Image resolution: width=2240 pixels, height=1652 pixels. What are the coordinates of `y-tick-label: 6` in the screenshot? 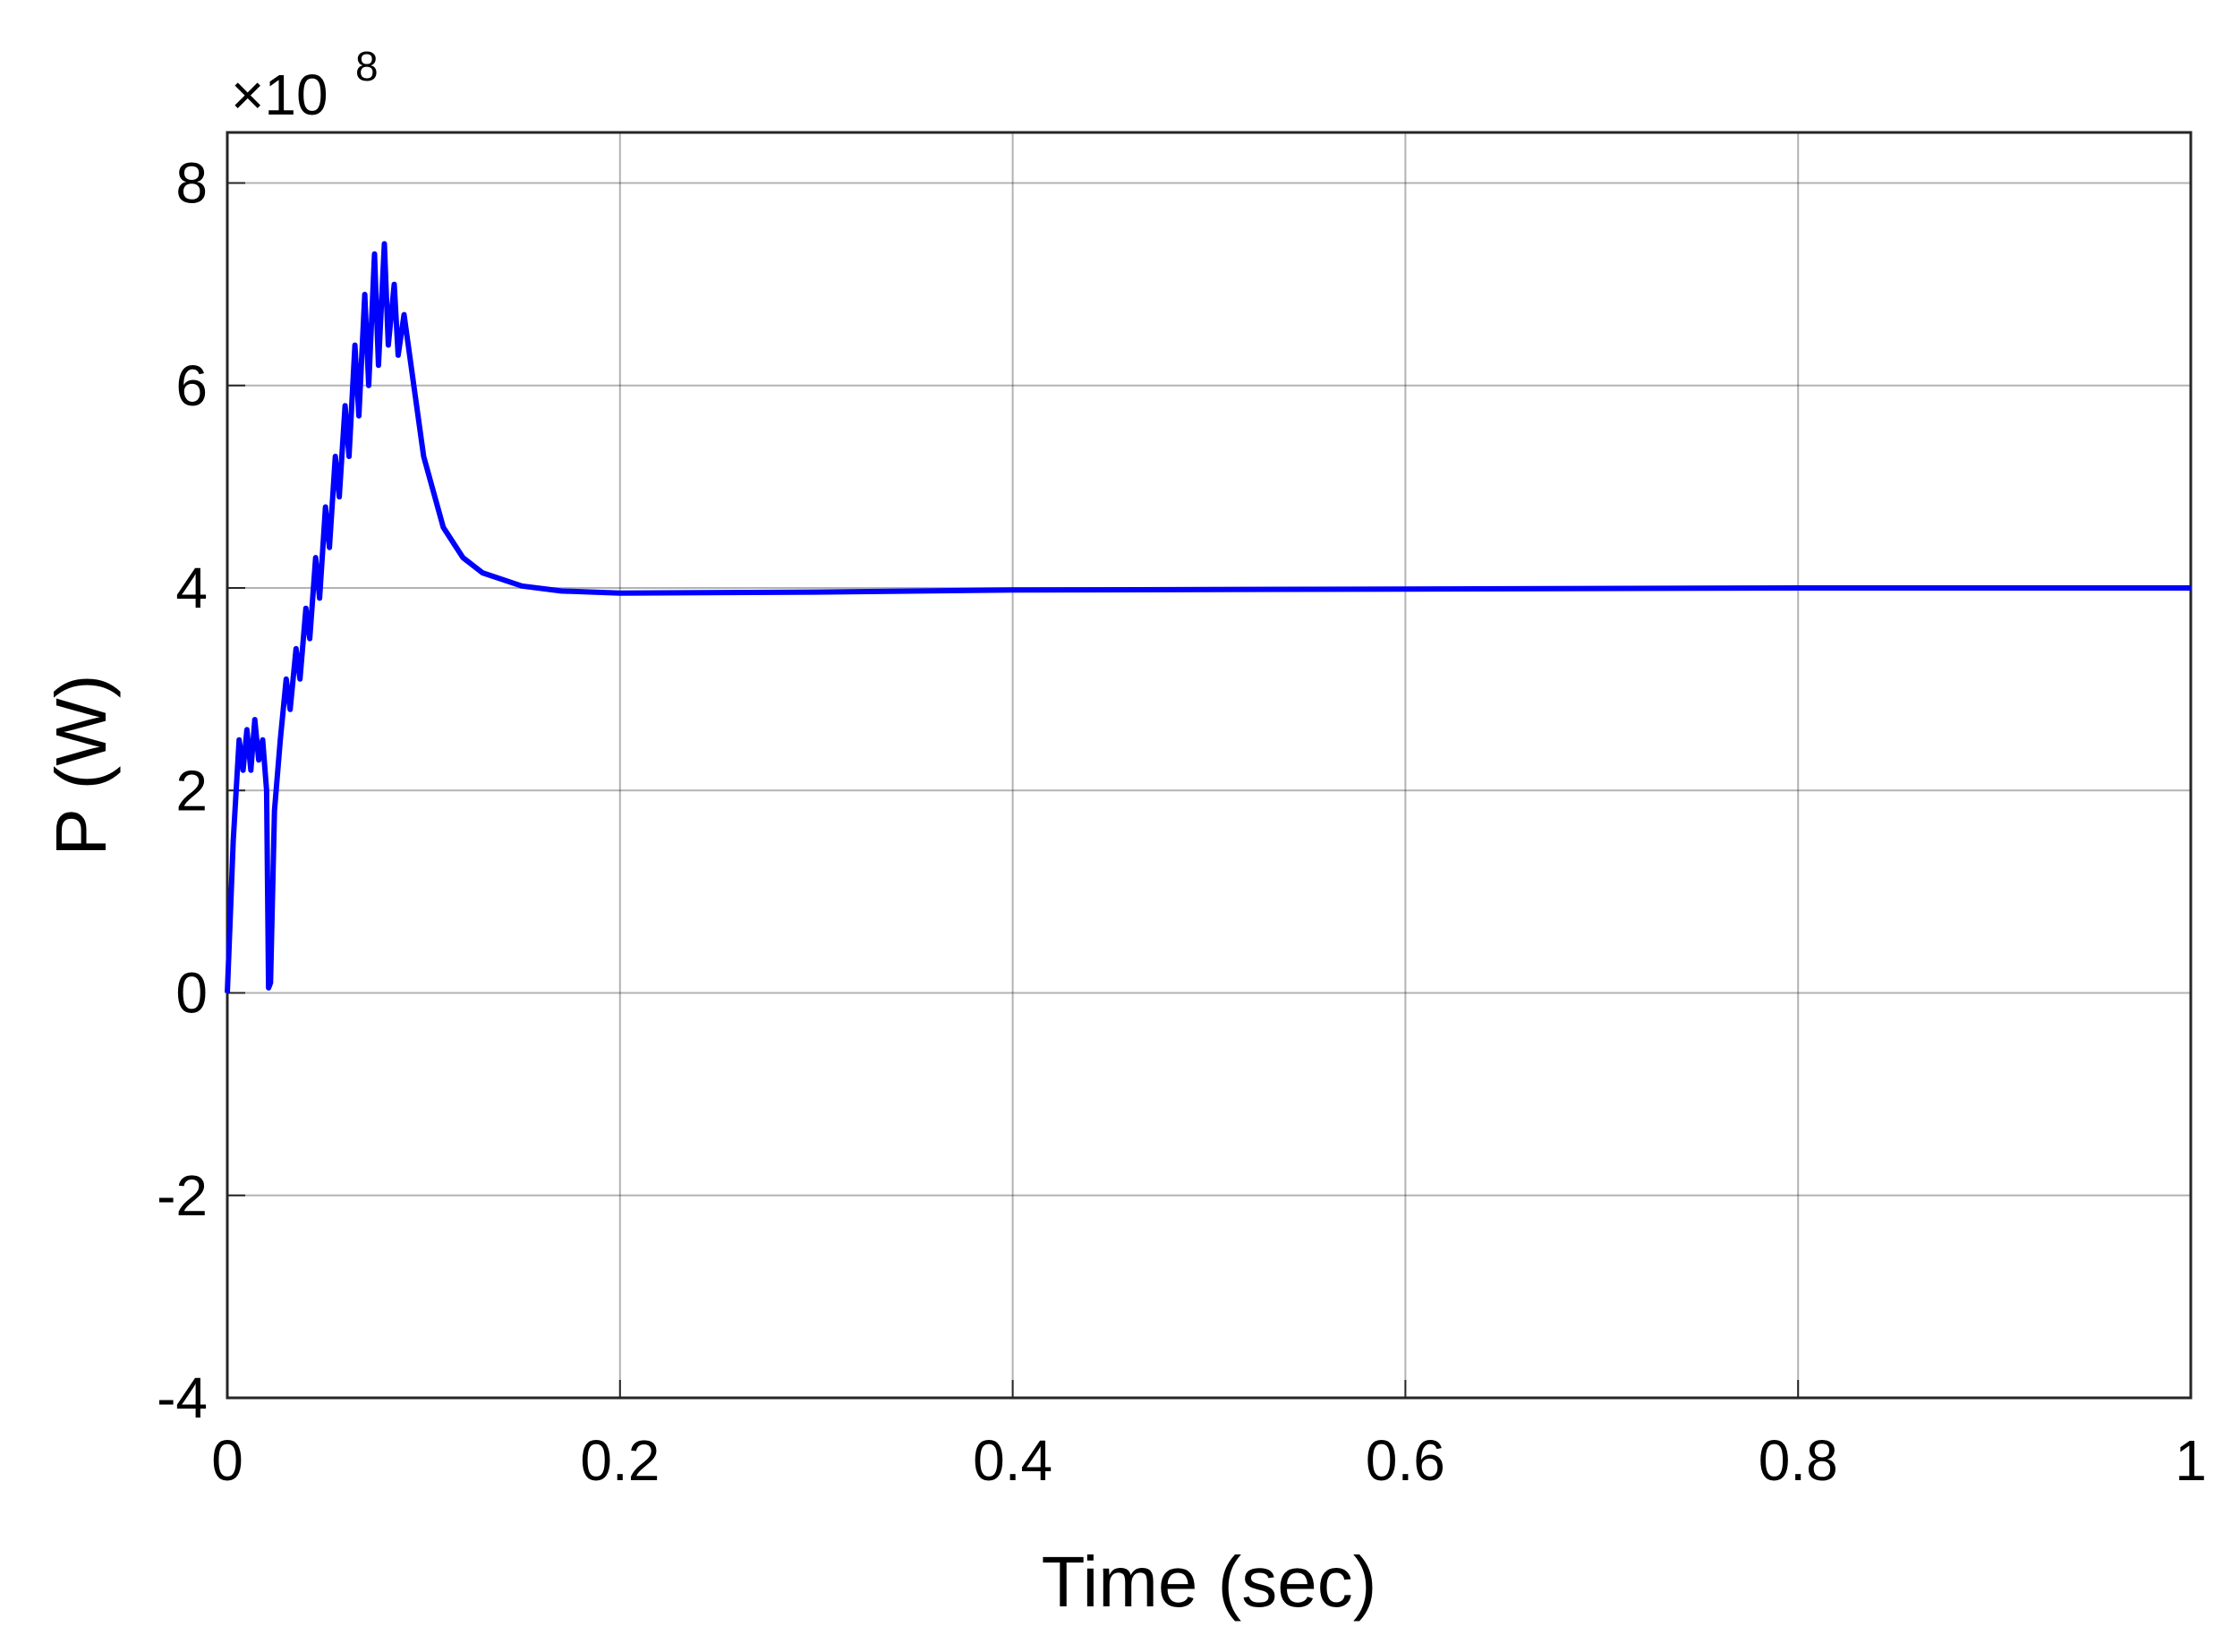 It's located at (191, 385).